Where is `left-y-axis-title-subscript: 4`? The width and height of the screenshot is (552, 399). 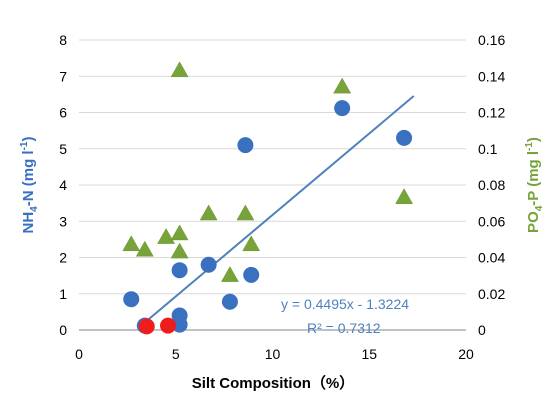
left-y-axis-title-subscript: 4 is located at coordinates (34, 209).